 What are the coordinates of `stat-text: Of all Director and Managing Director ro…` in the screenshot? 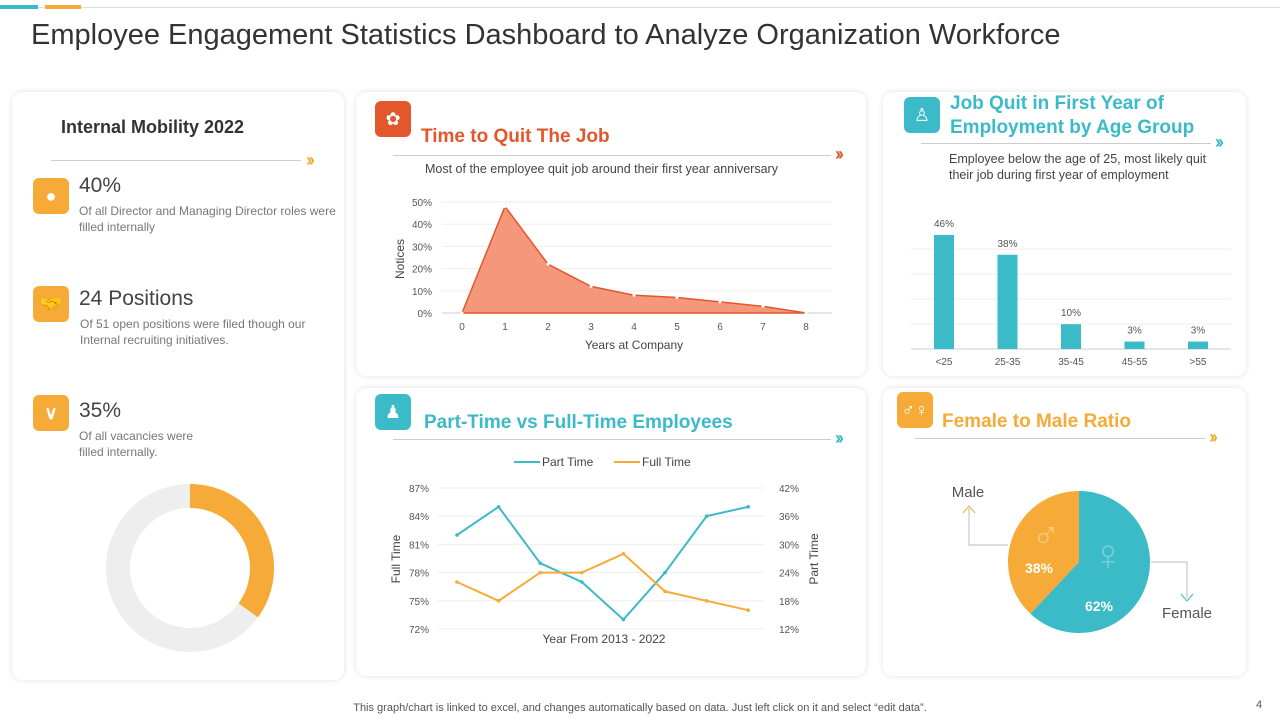 It's located at (207, 219).